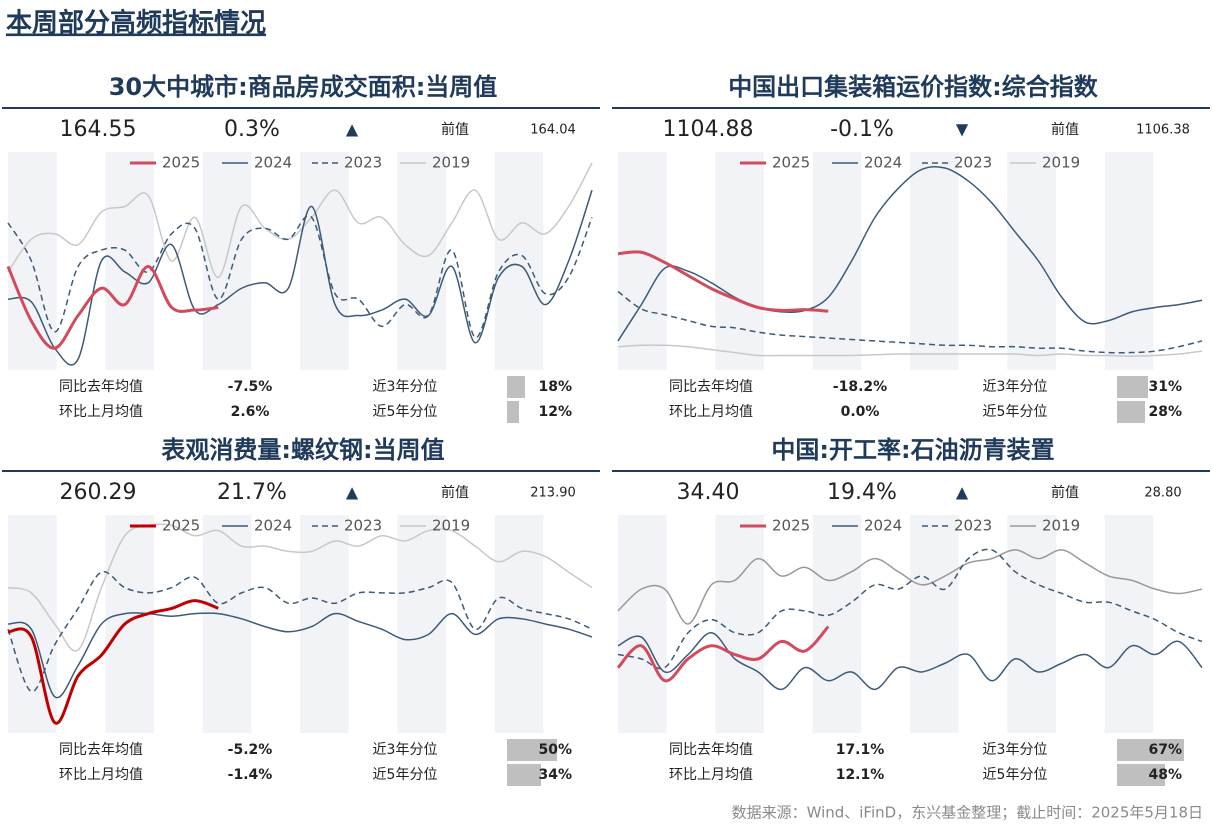  Describe the element at coordinates (1163, 130) in the screenshot. I see `prev-value: 1106.38` at that location.